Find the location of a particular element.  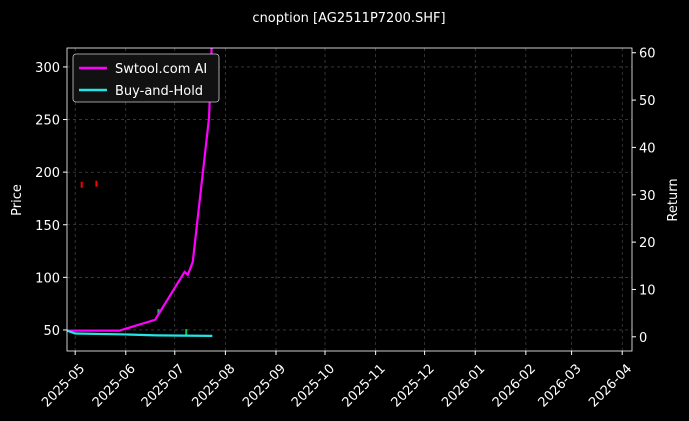

legend-label: Swtool.com AI is located at coordinates (161, 69).